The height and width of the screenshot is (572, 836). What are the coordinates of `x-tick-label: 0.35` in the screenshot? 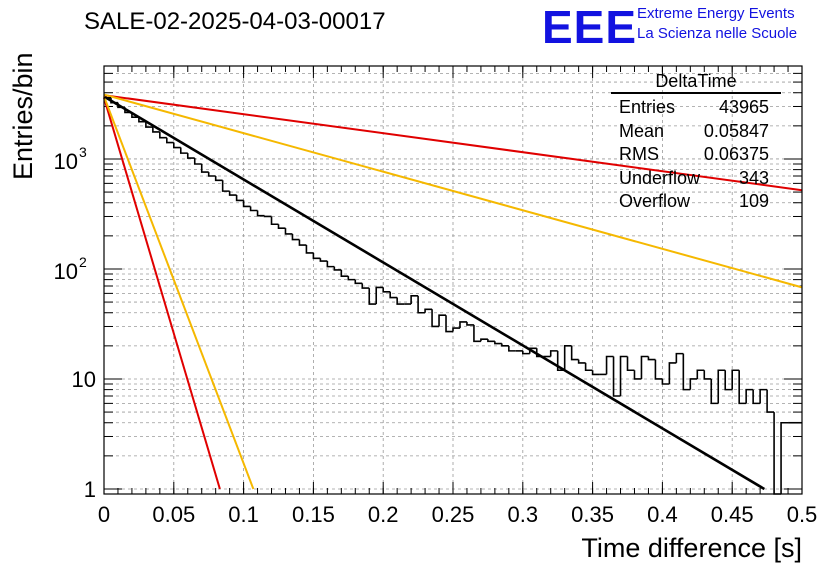 It's located at (592, 514).